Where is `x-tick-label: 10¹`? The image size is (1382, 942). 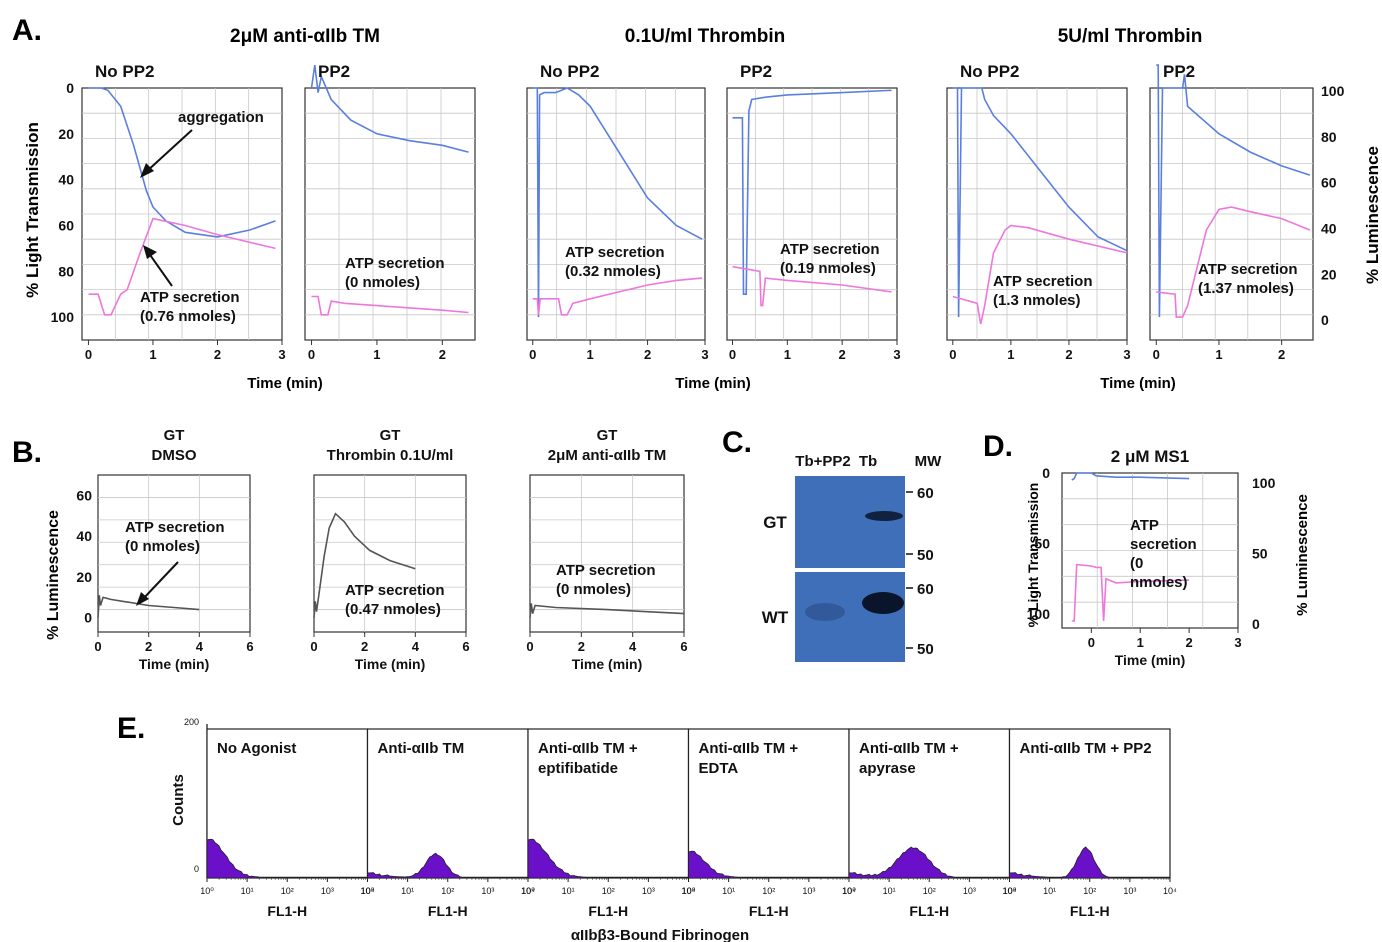 x-tick-label: 10¹ is located at coordinates (568, 891).